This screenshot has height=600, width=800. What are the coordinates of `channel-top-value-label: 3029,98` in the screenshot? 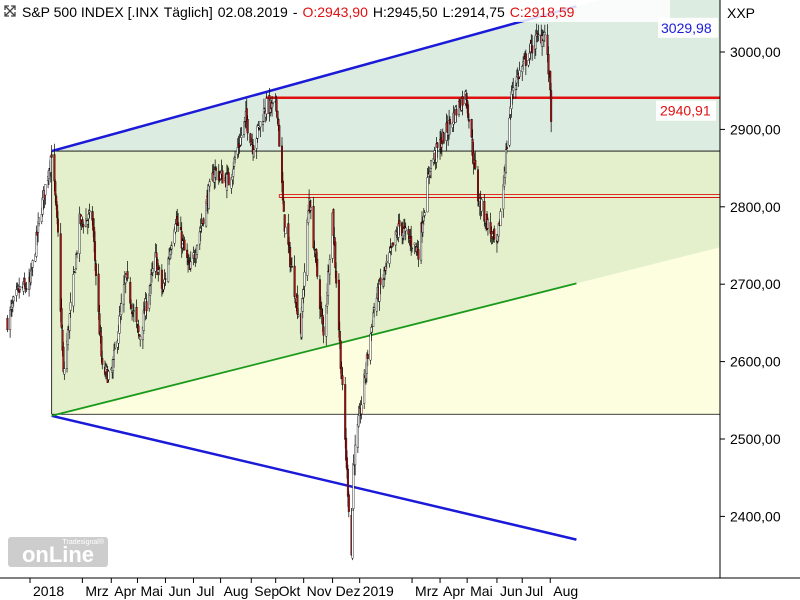 It's located at (686, 28).